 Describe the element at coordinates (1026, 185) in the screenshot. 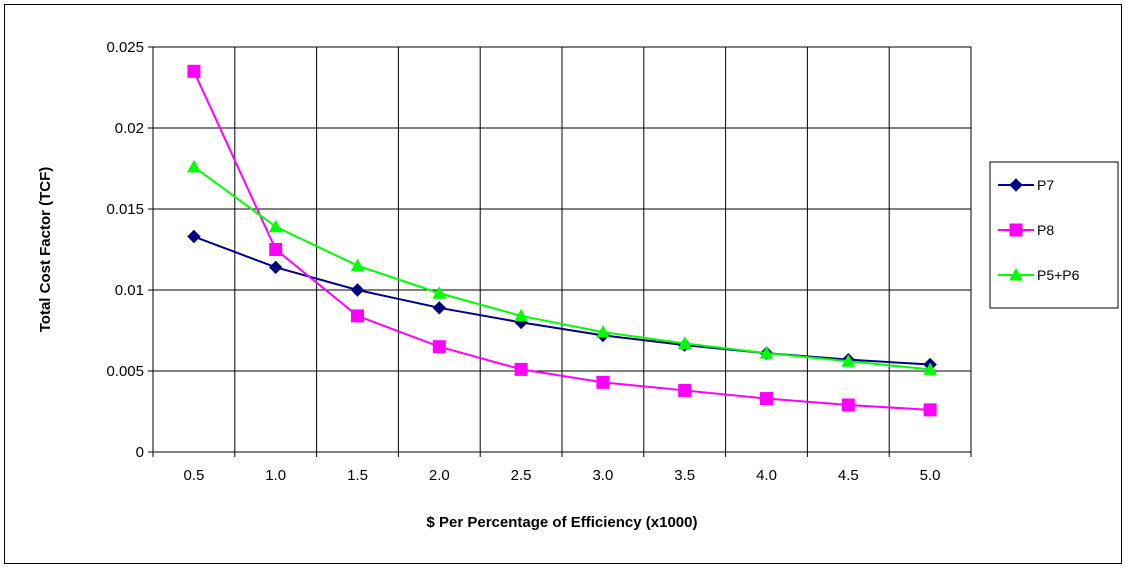

I see `legend-item-p7: P7` at that location.